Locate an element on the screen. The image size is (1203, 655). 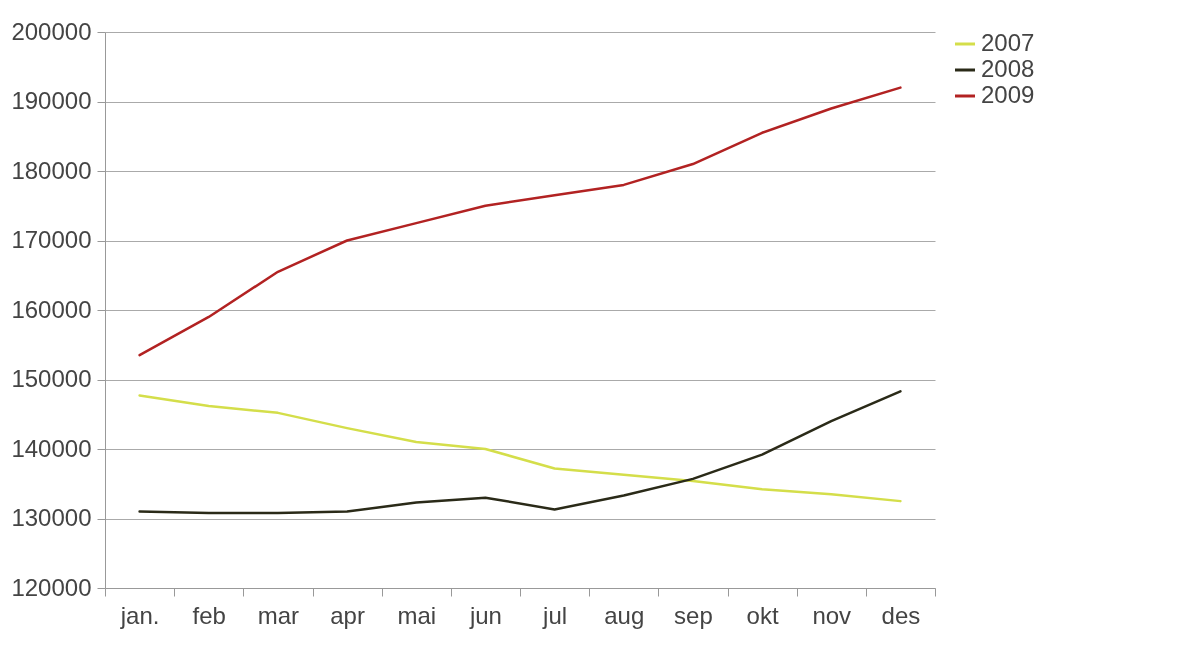
x-tick-label: des is located at coordinates (901, 615).